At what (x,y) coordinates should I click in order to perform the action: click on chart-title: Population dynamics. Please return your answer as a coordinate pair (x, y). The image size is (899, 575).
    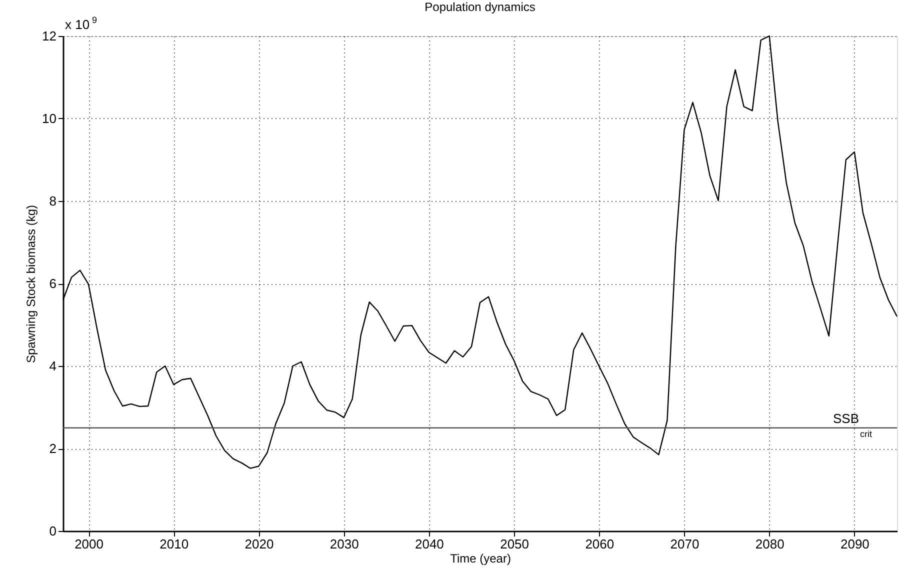
    Looking at the image, I should click on (480, 7).